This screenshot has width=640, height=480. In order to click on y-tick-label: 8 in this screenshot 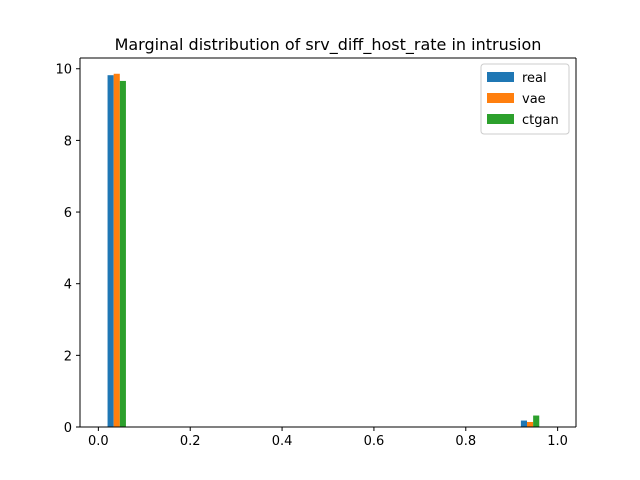, I will do `click(68, 141)`.